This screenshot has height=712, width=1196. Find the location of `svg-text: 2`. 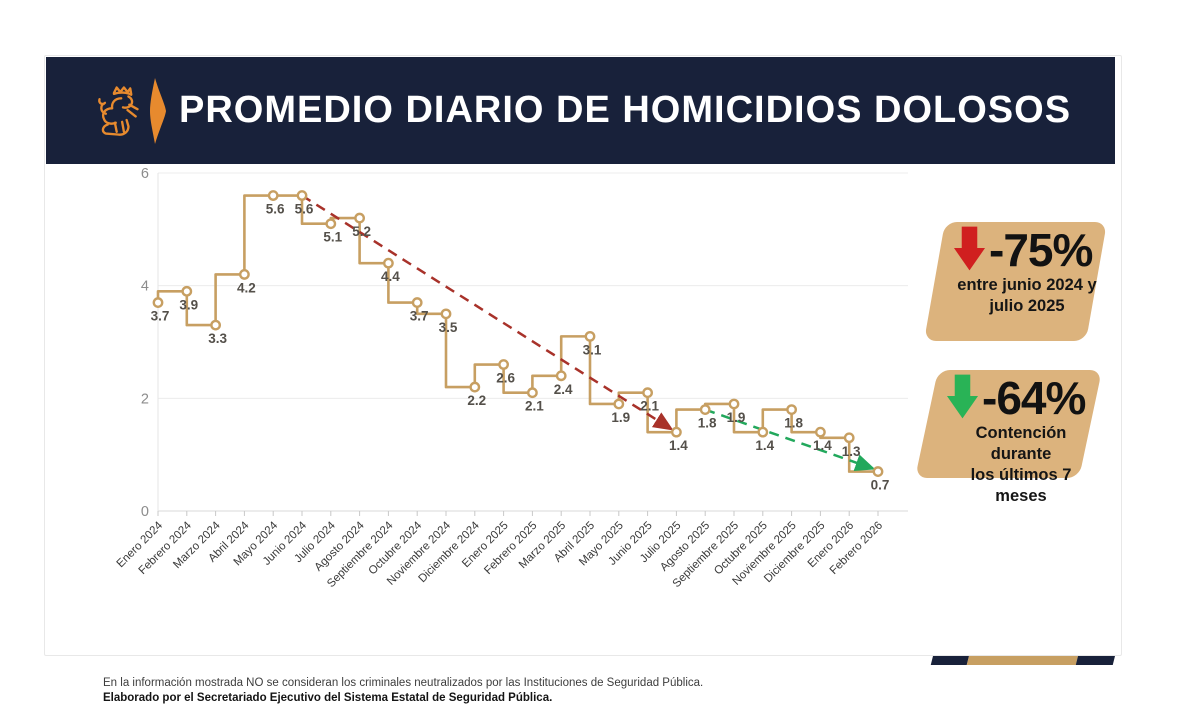

svg-text: 2 is located at coordinates (145, 399).